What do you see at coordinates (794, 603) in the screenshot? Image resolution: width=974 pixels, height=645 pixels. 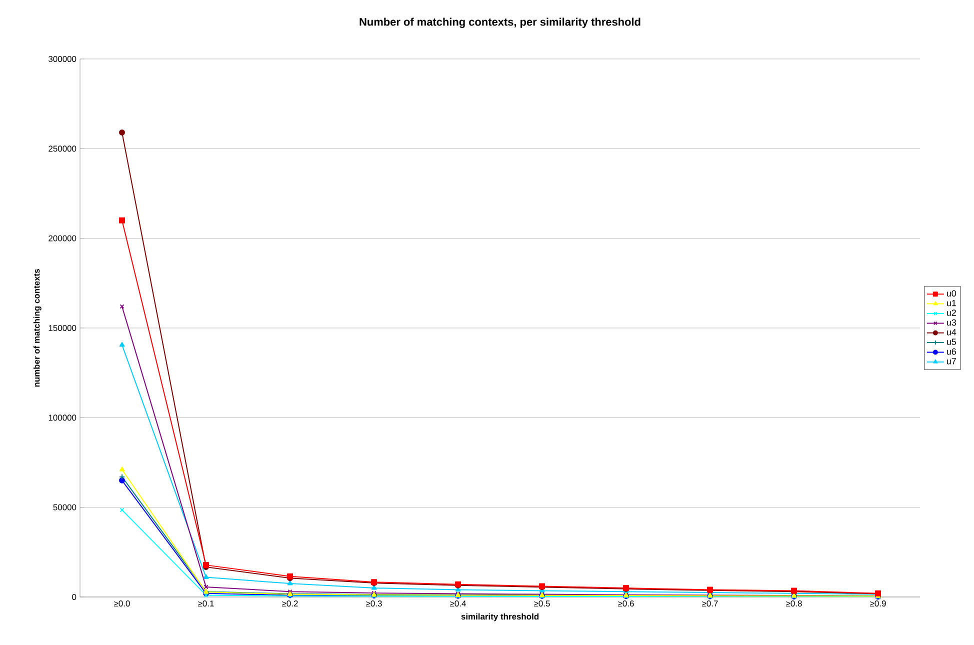 I see `x-tick-label: ≥0.8` at bounding box center [794, 603].